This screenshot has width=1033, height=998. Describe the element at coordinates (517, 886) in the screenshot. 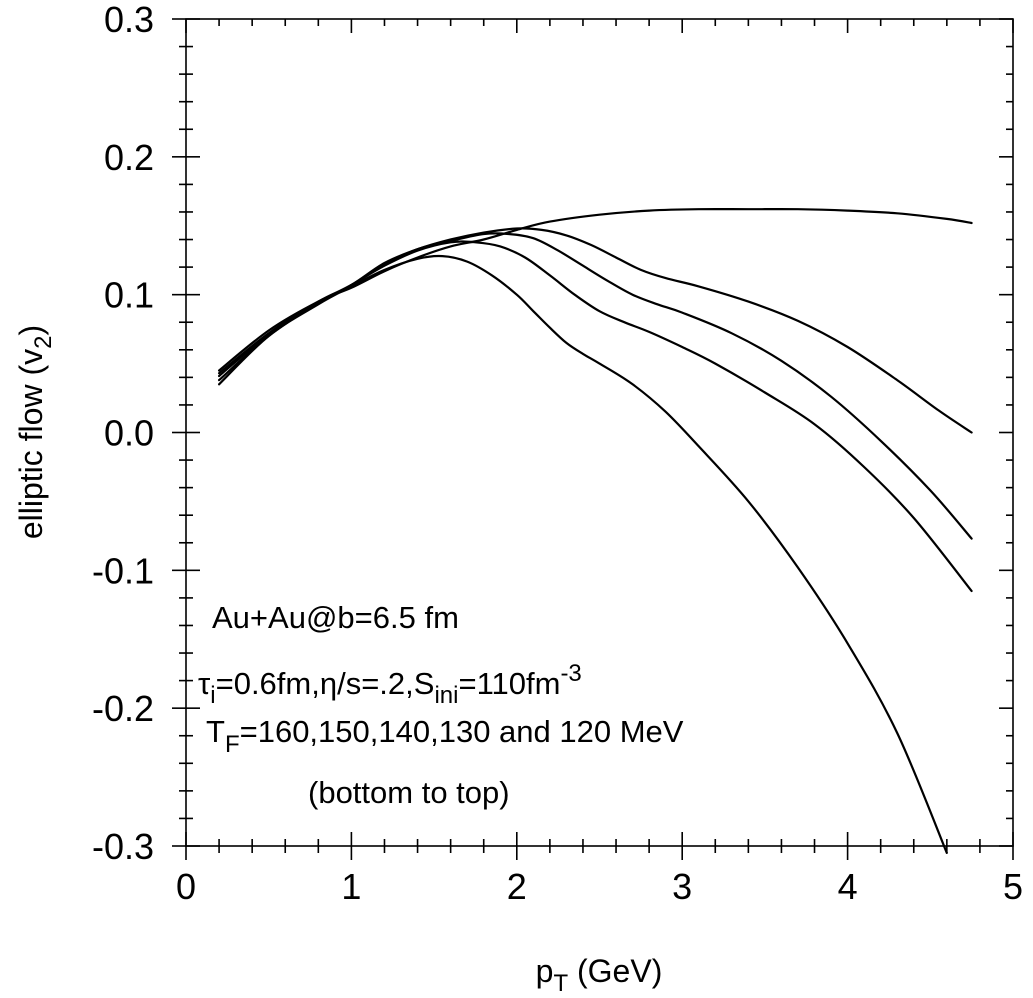

I see `x-tick-label: 2` at that location.